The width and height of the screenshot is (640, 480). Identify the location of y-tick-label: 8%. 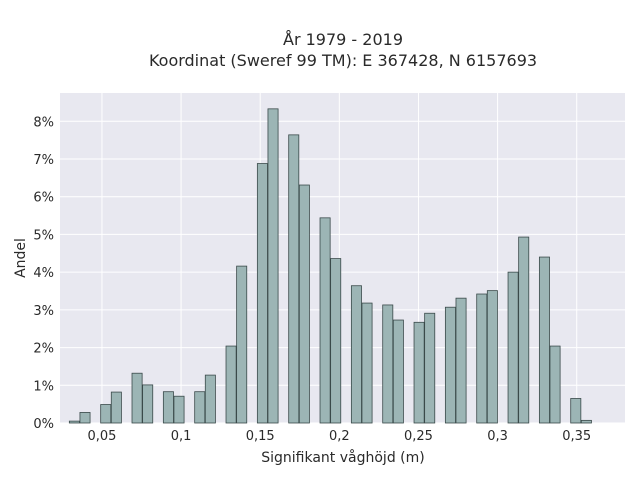
(43, 122).